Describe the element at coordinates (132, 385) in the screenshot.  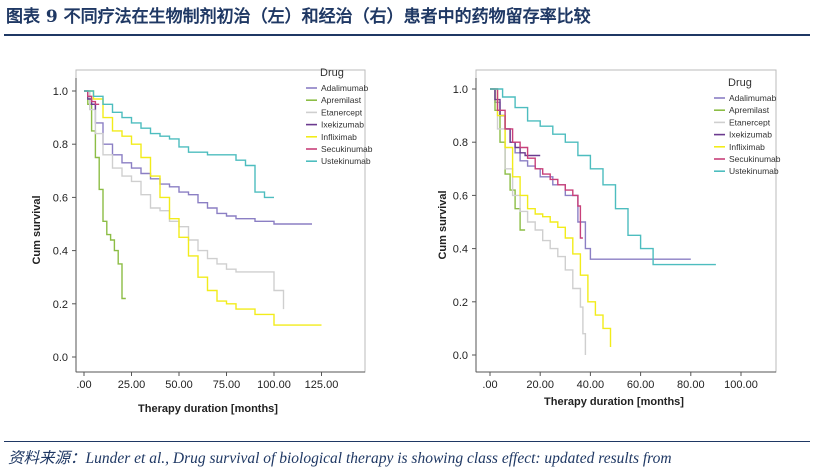
I see `x-tick-label: 25.00` at that location.